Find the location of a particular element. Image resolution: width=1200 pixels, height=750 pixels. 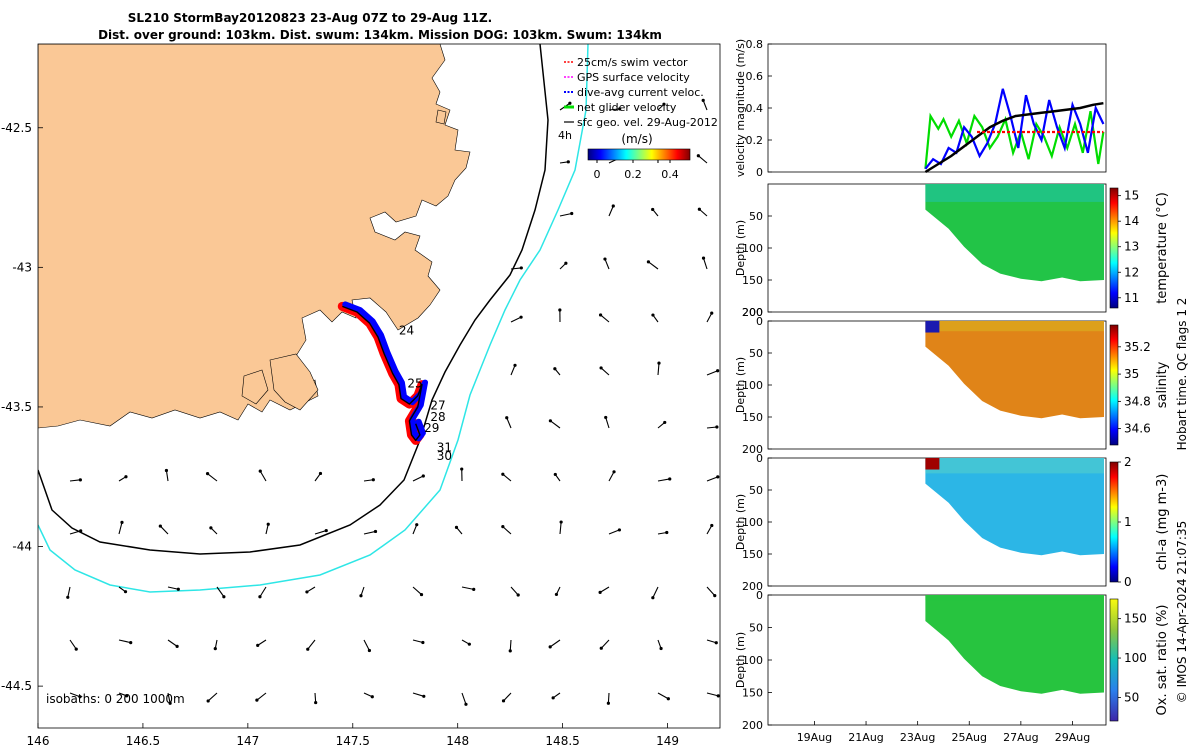

section-ytick-label: 0 is located at coordinates (759, 458).